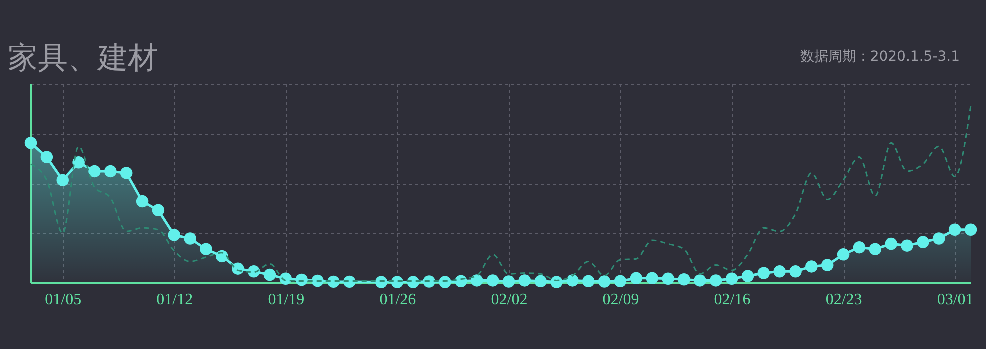  Describe the element at coordinates (63, 300) in the screenshot. I see `x-tick-label: 01/05` at that location.